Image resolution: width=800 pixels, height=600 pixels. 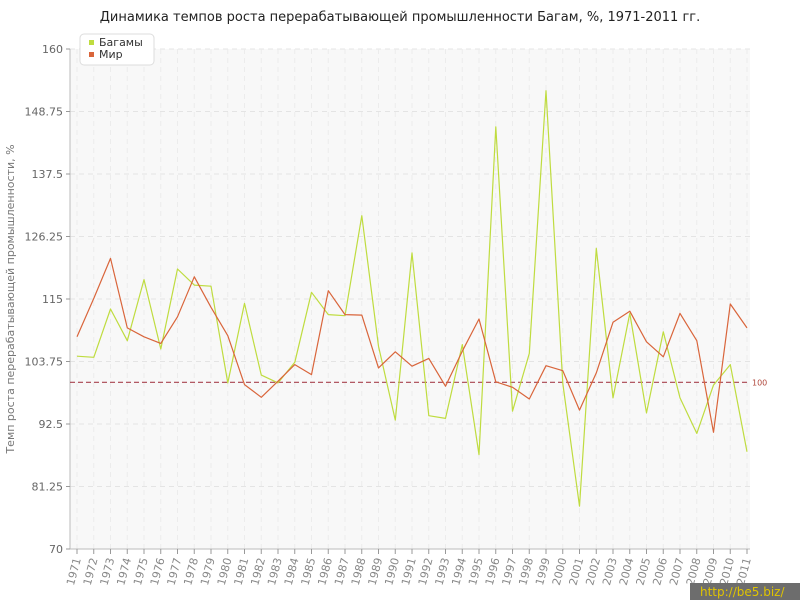 I want to click on y-tick-label: 115, so click(x=52, y=299).